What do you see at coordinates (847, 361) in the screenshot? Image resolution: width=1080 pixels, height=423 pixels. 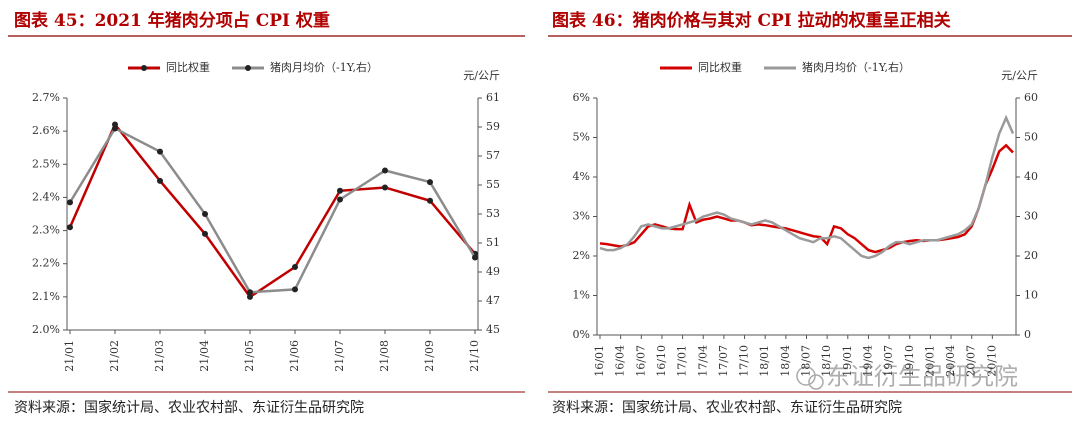 I see `x-tick-label: 19/01` at bounding box center [847, 361].